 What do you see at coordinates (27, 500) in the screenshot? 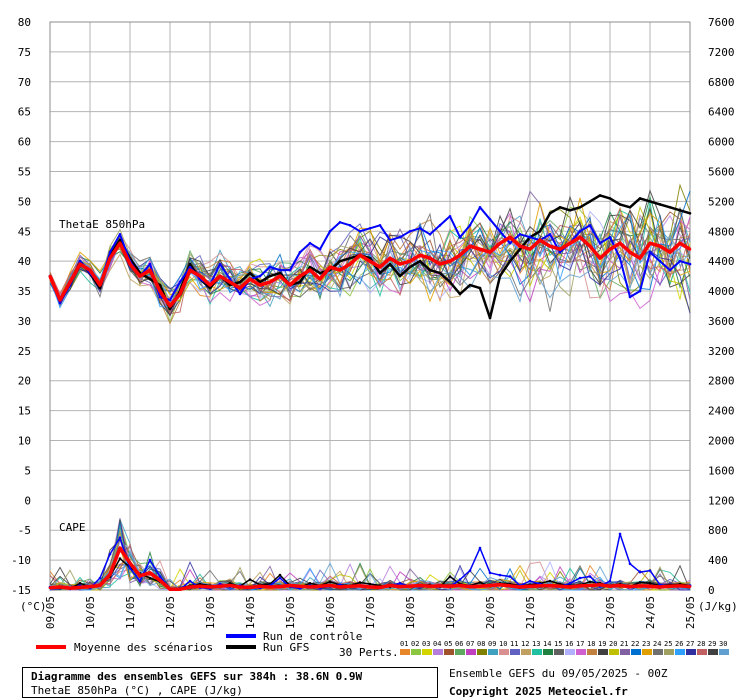
I see `left-tick-label: 0` at bounding box center [27, 500].